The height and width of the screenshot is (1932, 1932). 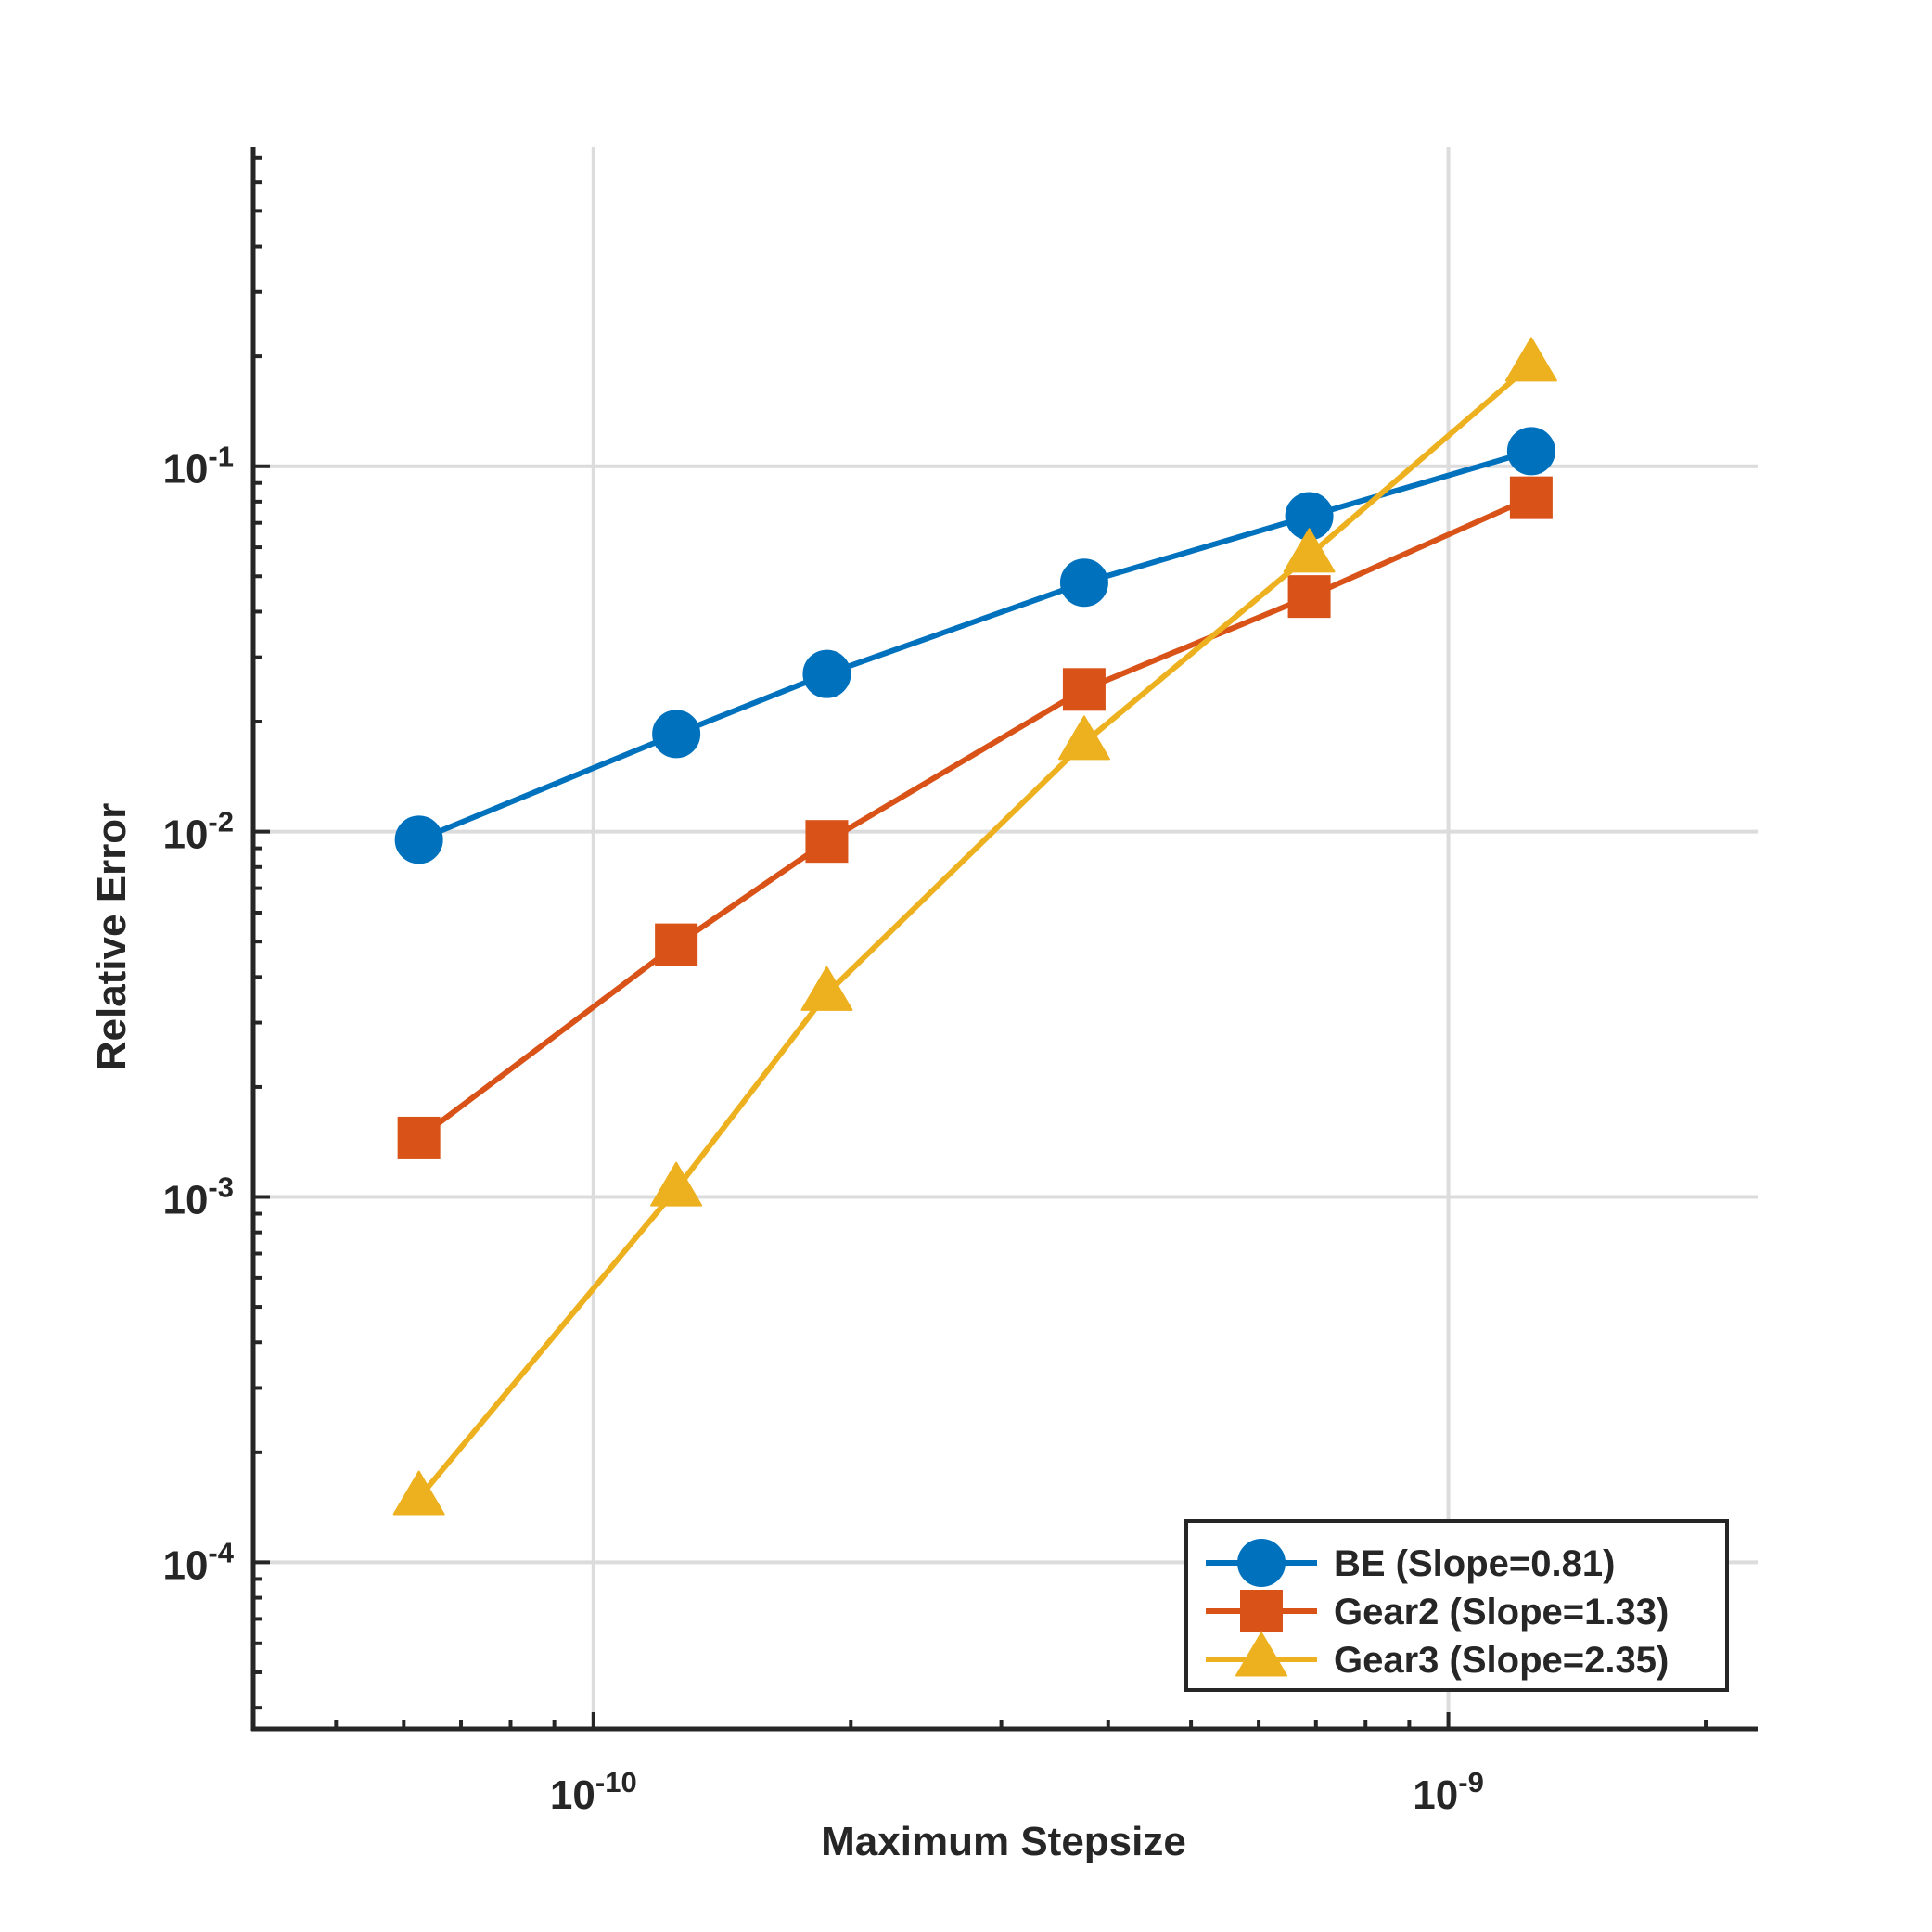 What do you see at coordinates (1501, 1660) in the screenshot?
I see `legend-label: Gear3 (Slope=2.35)` at bounding box center [1501, 1660].